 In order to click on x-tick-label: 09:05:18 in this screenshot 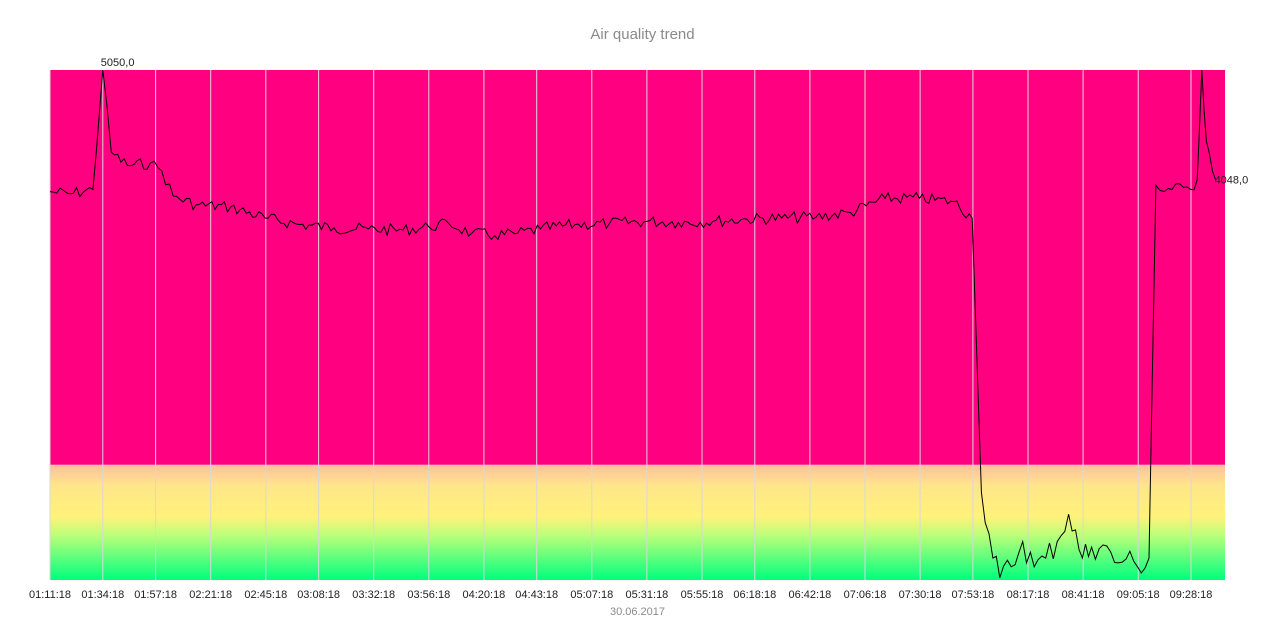, I will do `click(1138, 595)`.